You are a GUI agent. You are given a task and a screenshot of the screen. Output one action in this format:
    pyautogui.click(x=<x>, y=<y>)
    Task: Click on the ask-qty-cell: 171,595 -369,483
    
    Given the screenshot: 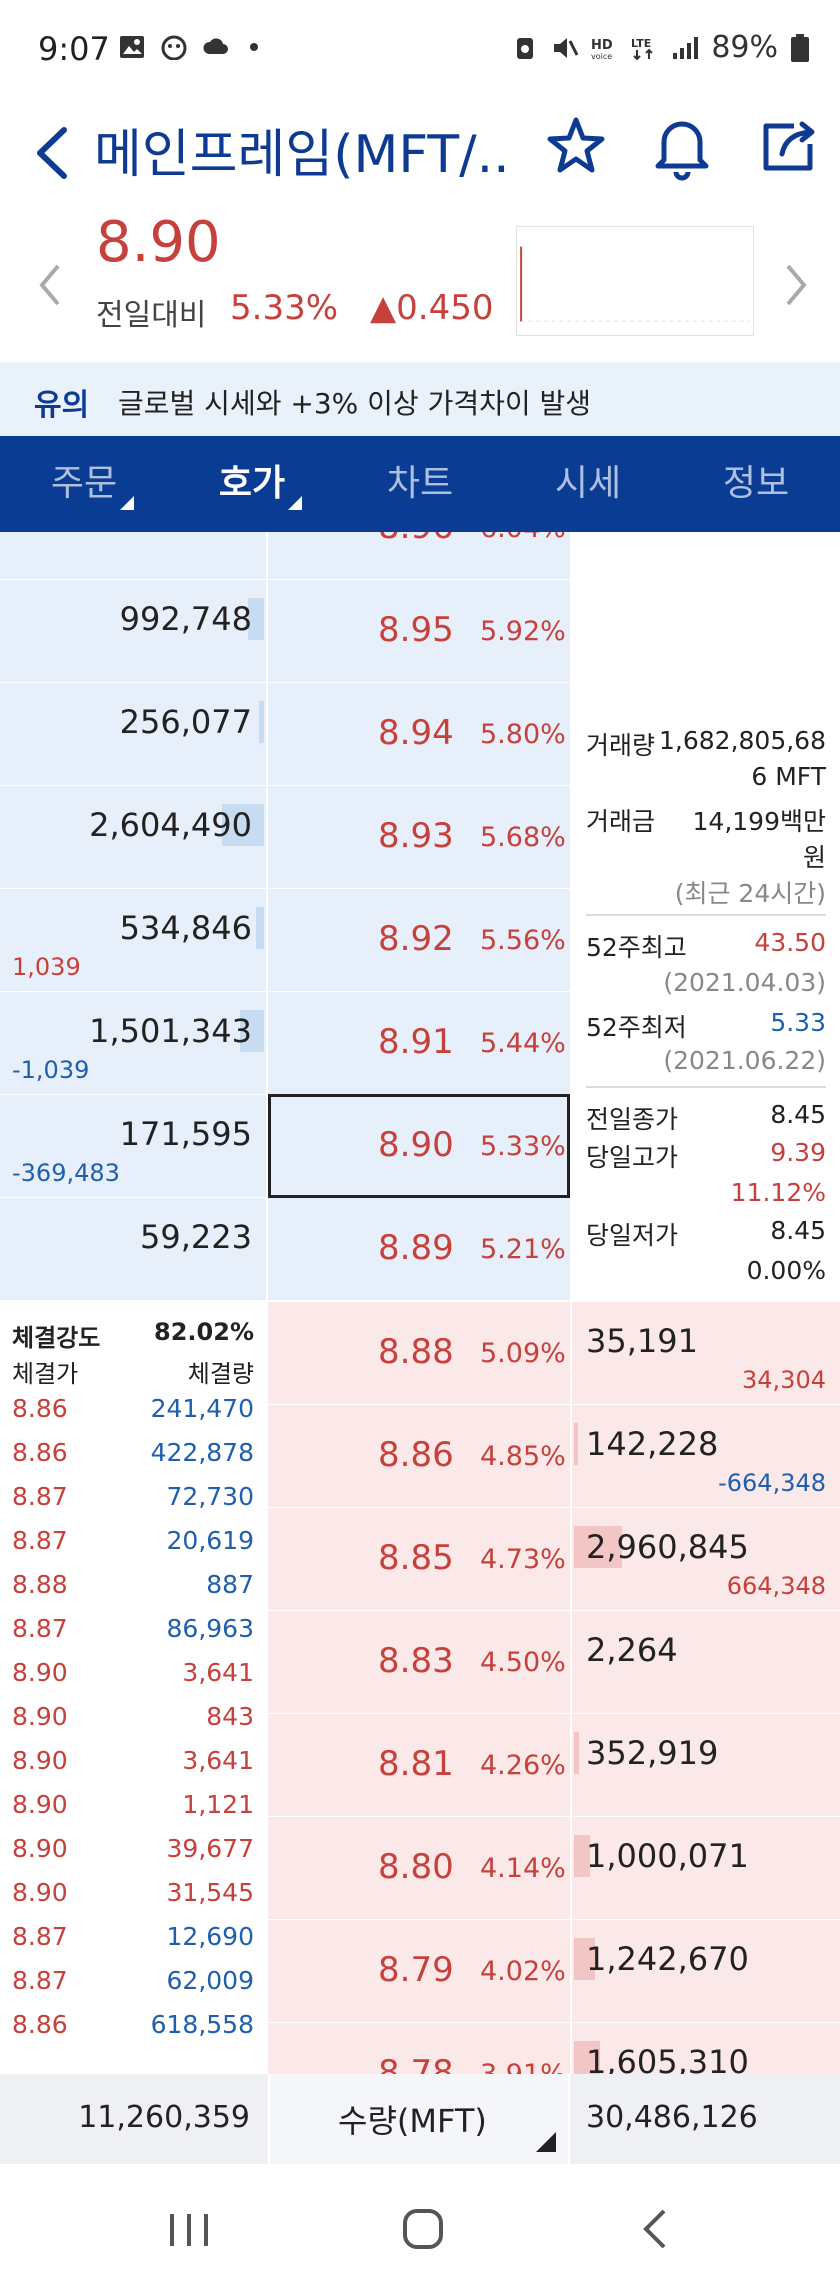 What is the action you would take?
    pyautogui.click(x=133, y=1146)
    